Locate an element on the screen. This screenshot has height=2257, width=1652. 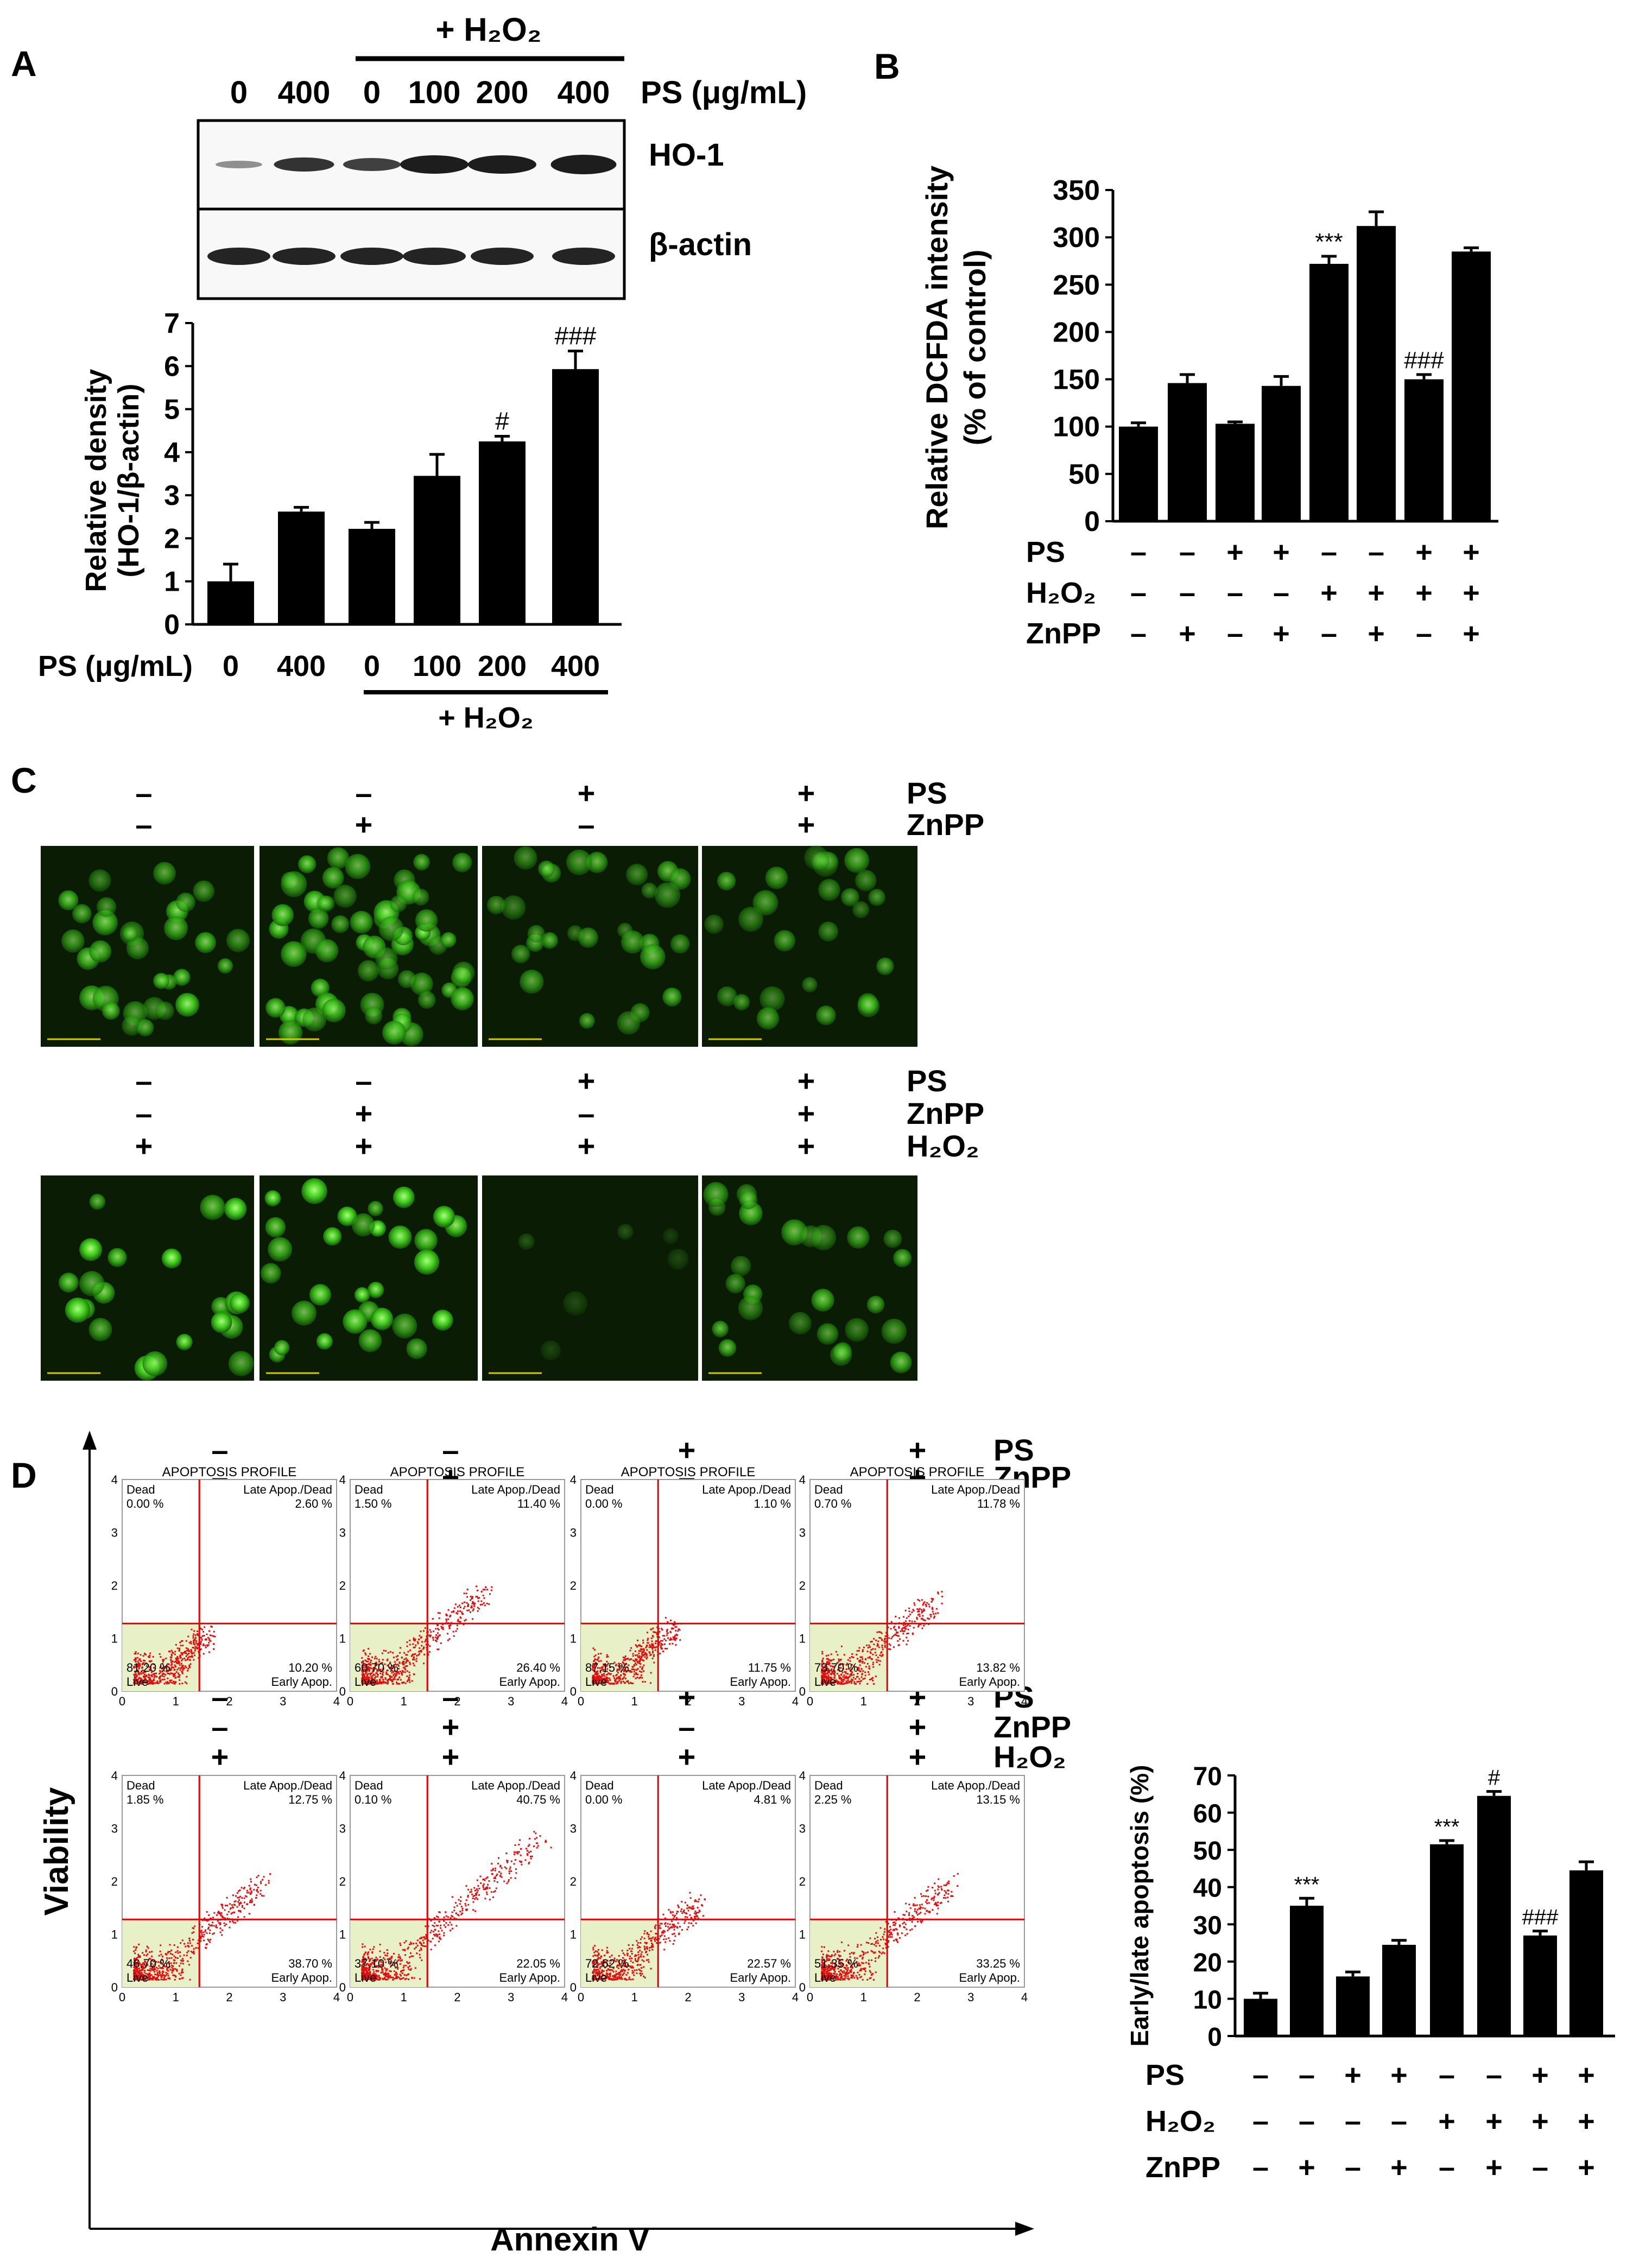
condition-sign: – is located at coordinates (1138, 633).